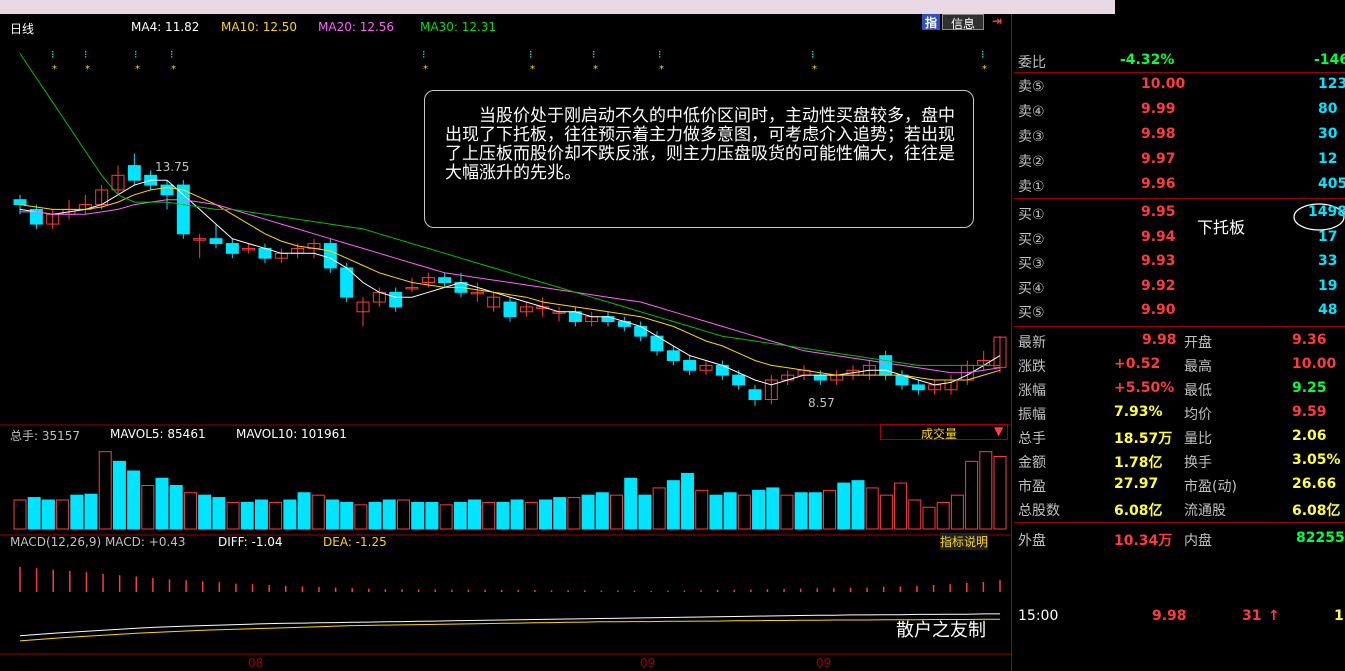 This screenshot has width=1345, height=671. I want to click on row-label: 买①, so click(1031, 215).